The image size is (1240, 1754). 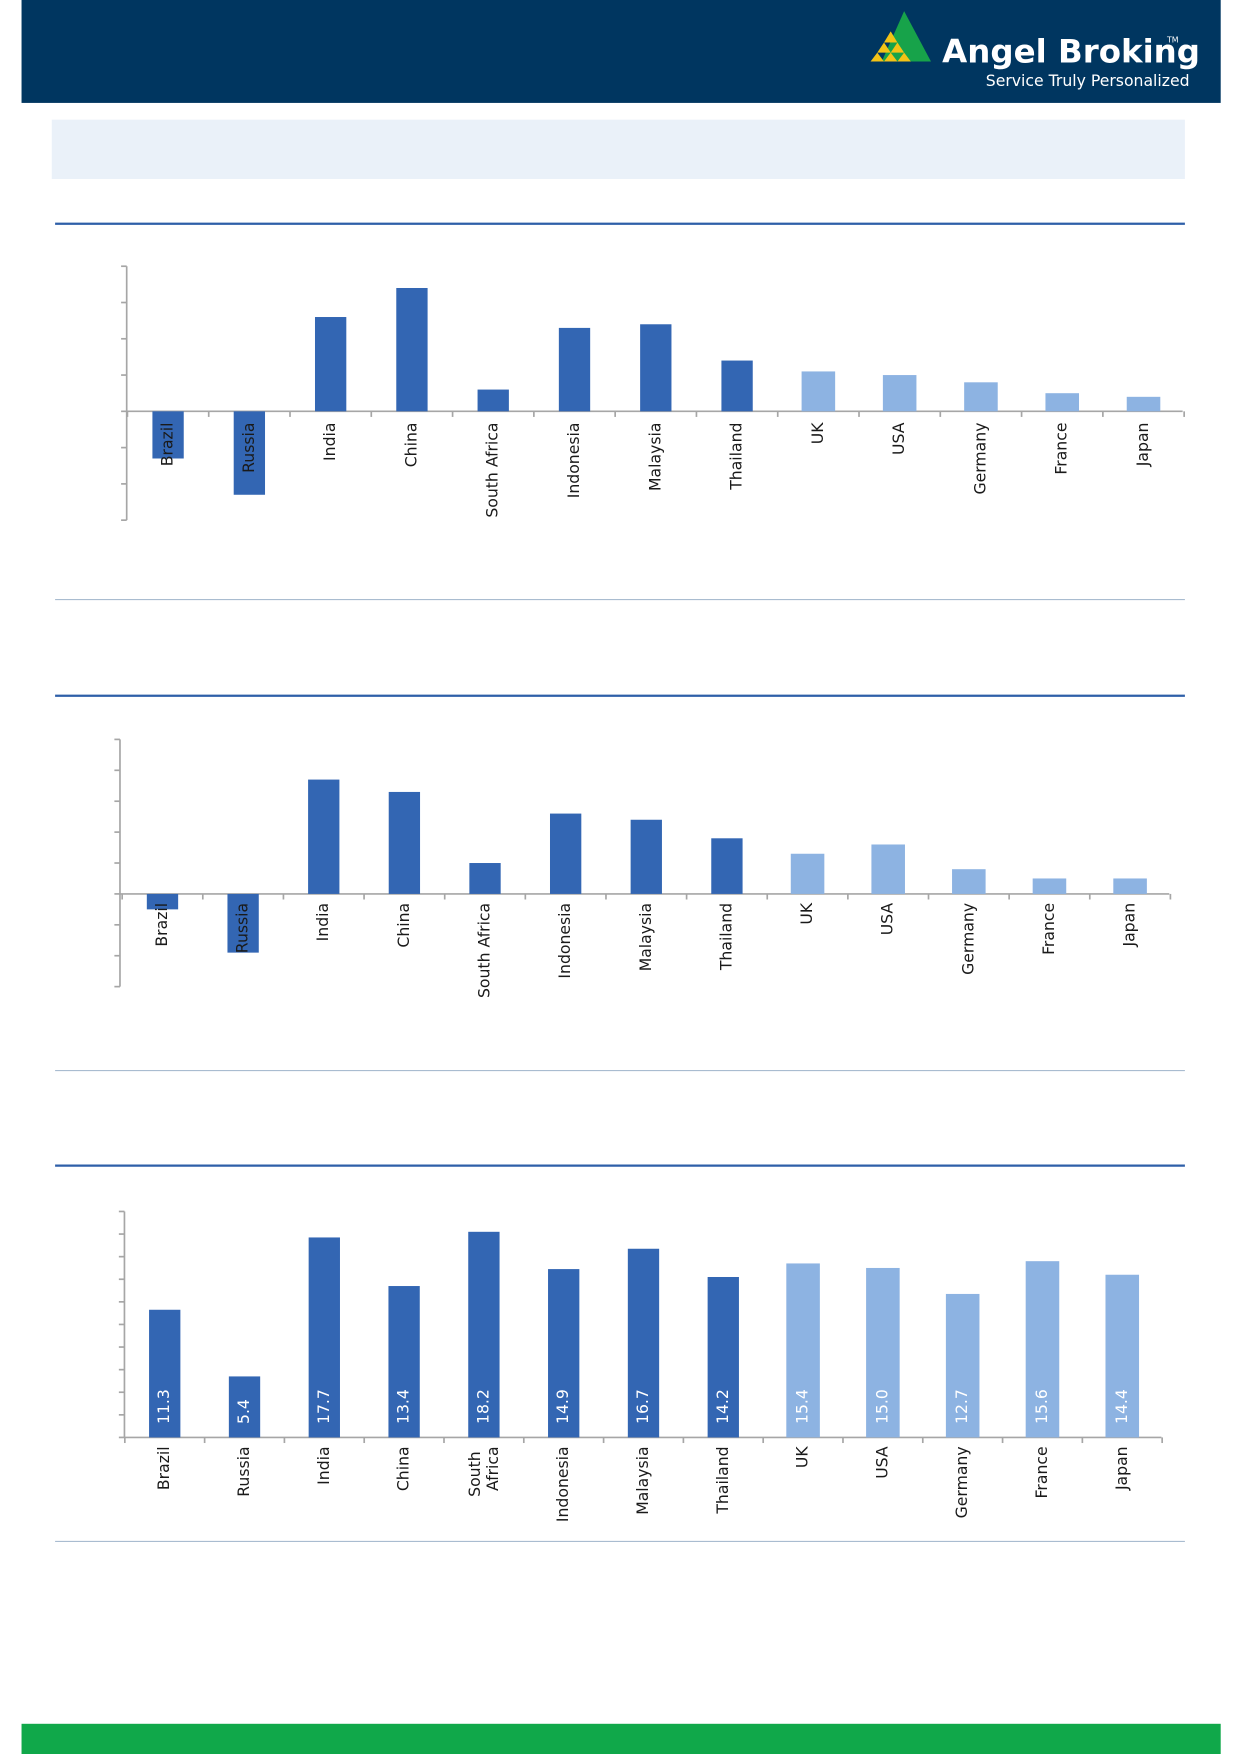 What do you see at coordinates (562, 1406) in the screenshot?
I see `value-label: 14.9` at bounding box center [562, 1406].